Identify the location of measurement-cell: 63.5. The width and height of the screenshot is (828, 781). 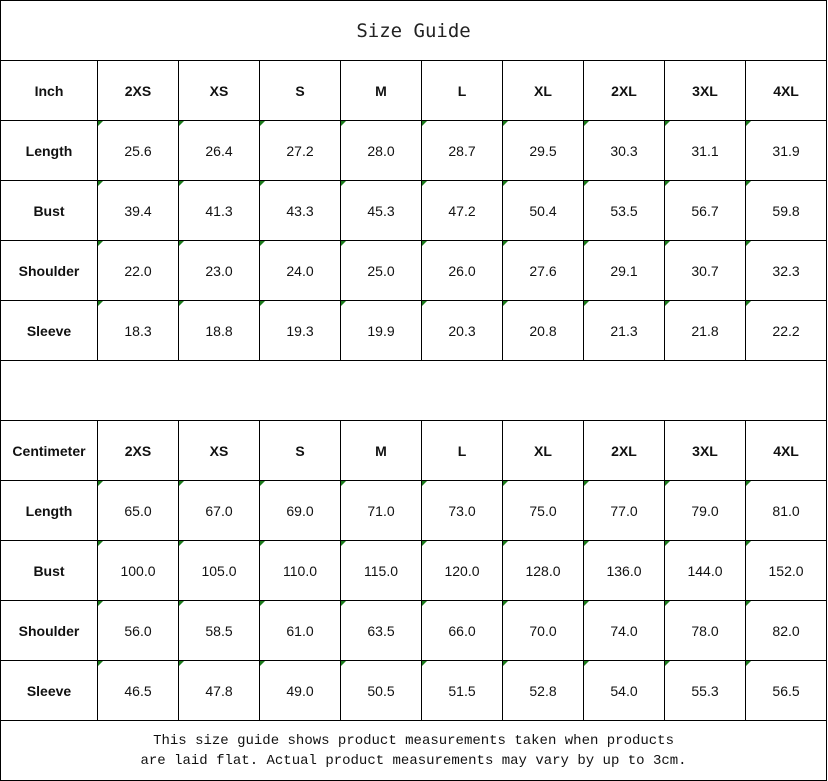
(381, 630).